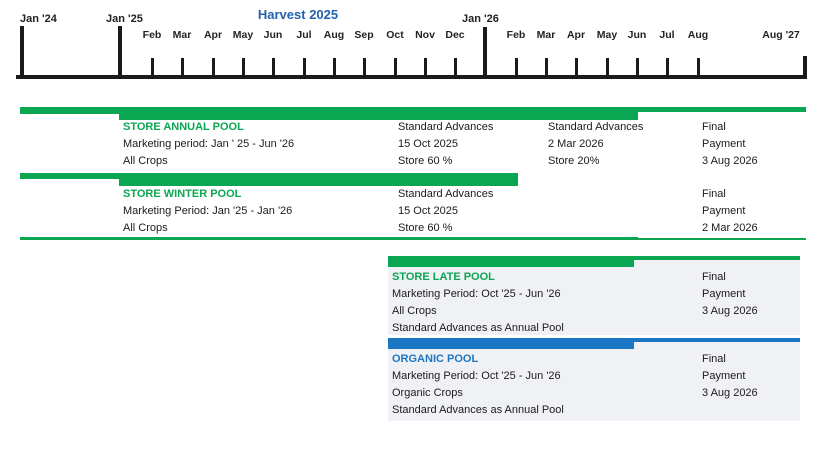  Describe the element at coordinates (428, 144) in the screenshot. I see `store-annual-pool-text-line: 15 Oct 2025` at that location.